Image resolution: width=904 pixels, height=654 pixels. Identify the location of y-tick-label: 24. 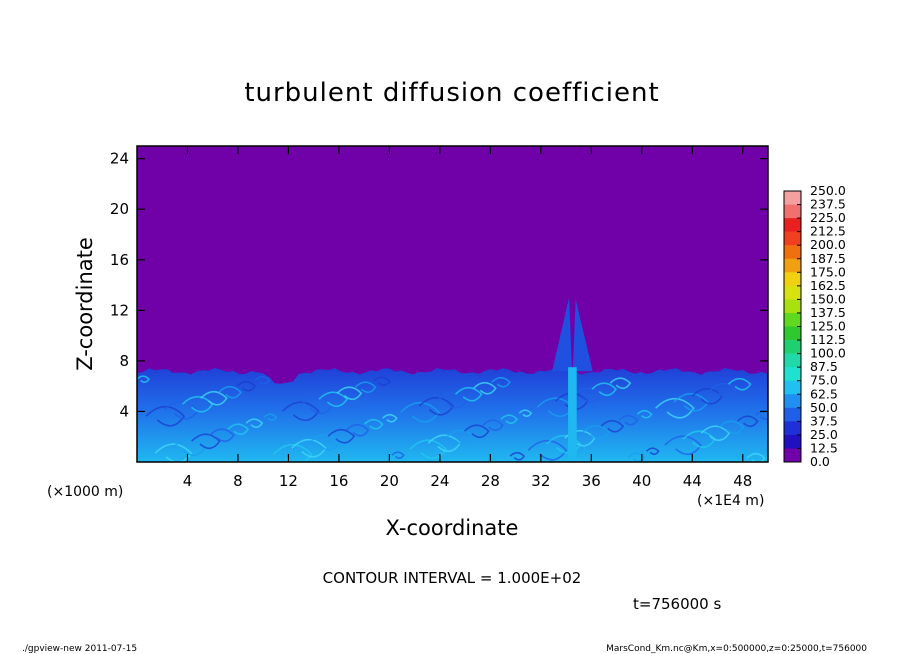
(119, 159).